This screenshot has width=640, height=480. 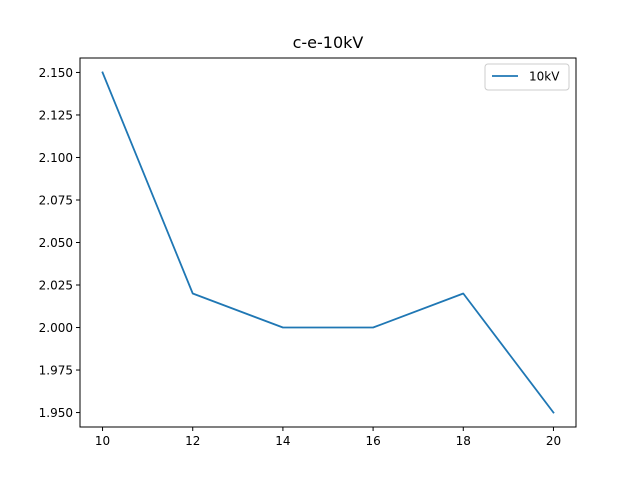 What do you see at coordinates (56, 158) in the screenshot?
I see `y-tick-label: 2.100` at bounding box center [56, 158].